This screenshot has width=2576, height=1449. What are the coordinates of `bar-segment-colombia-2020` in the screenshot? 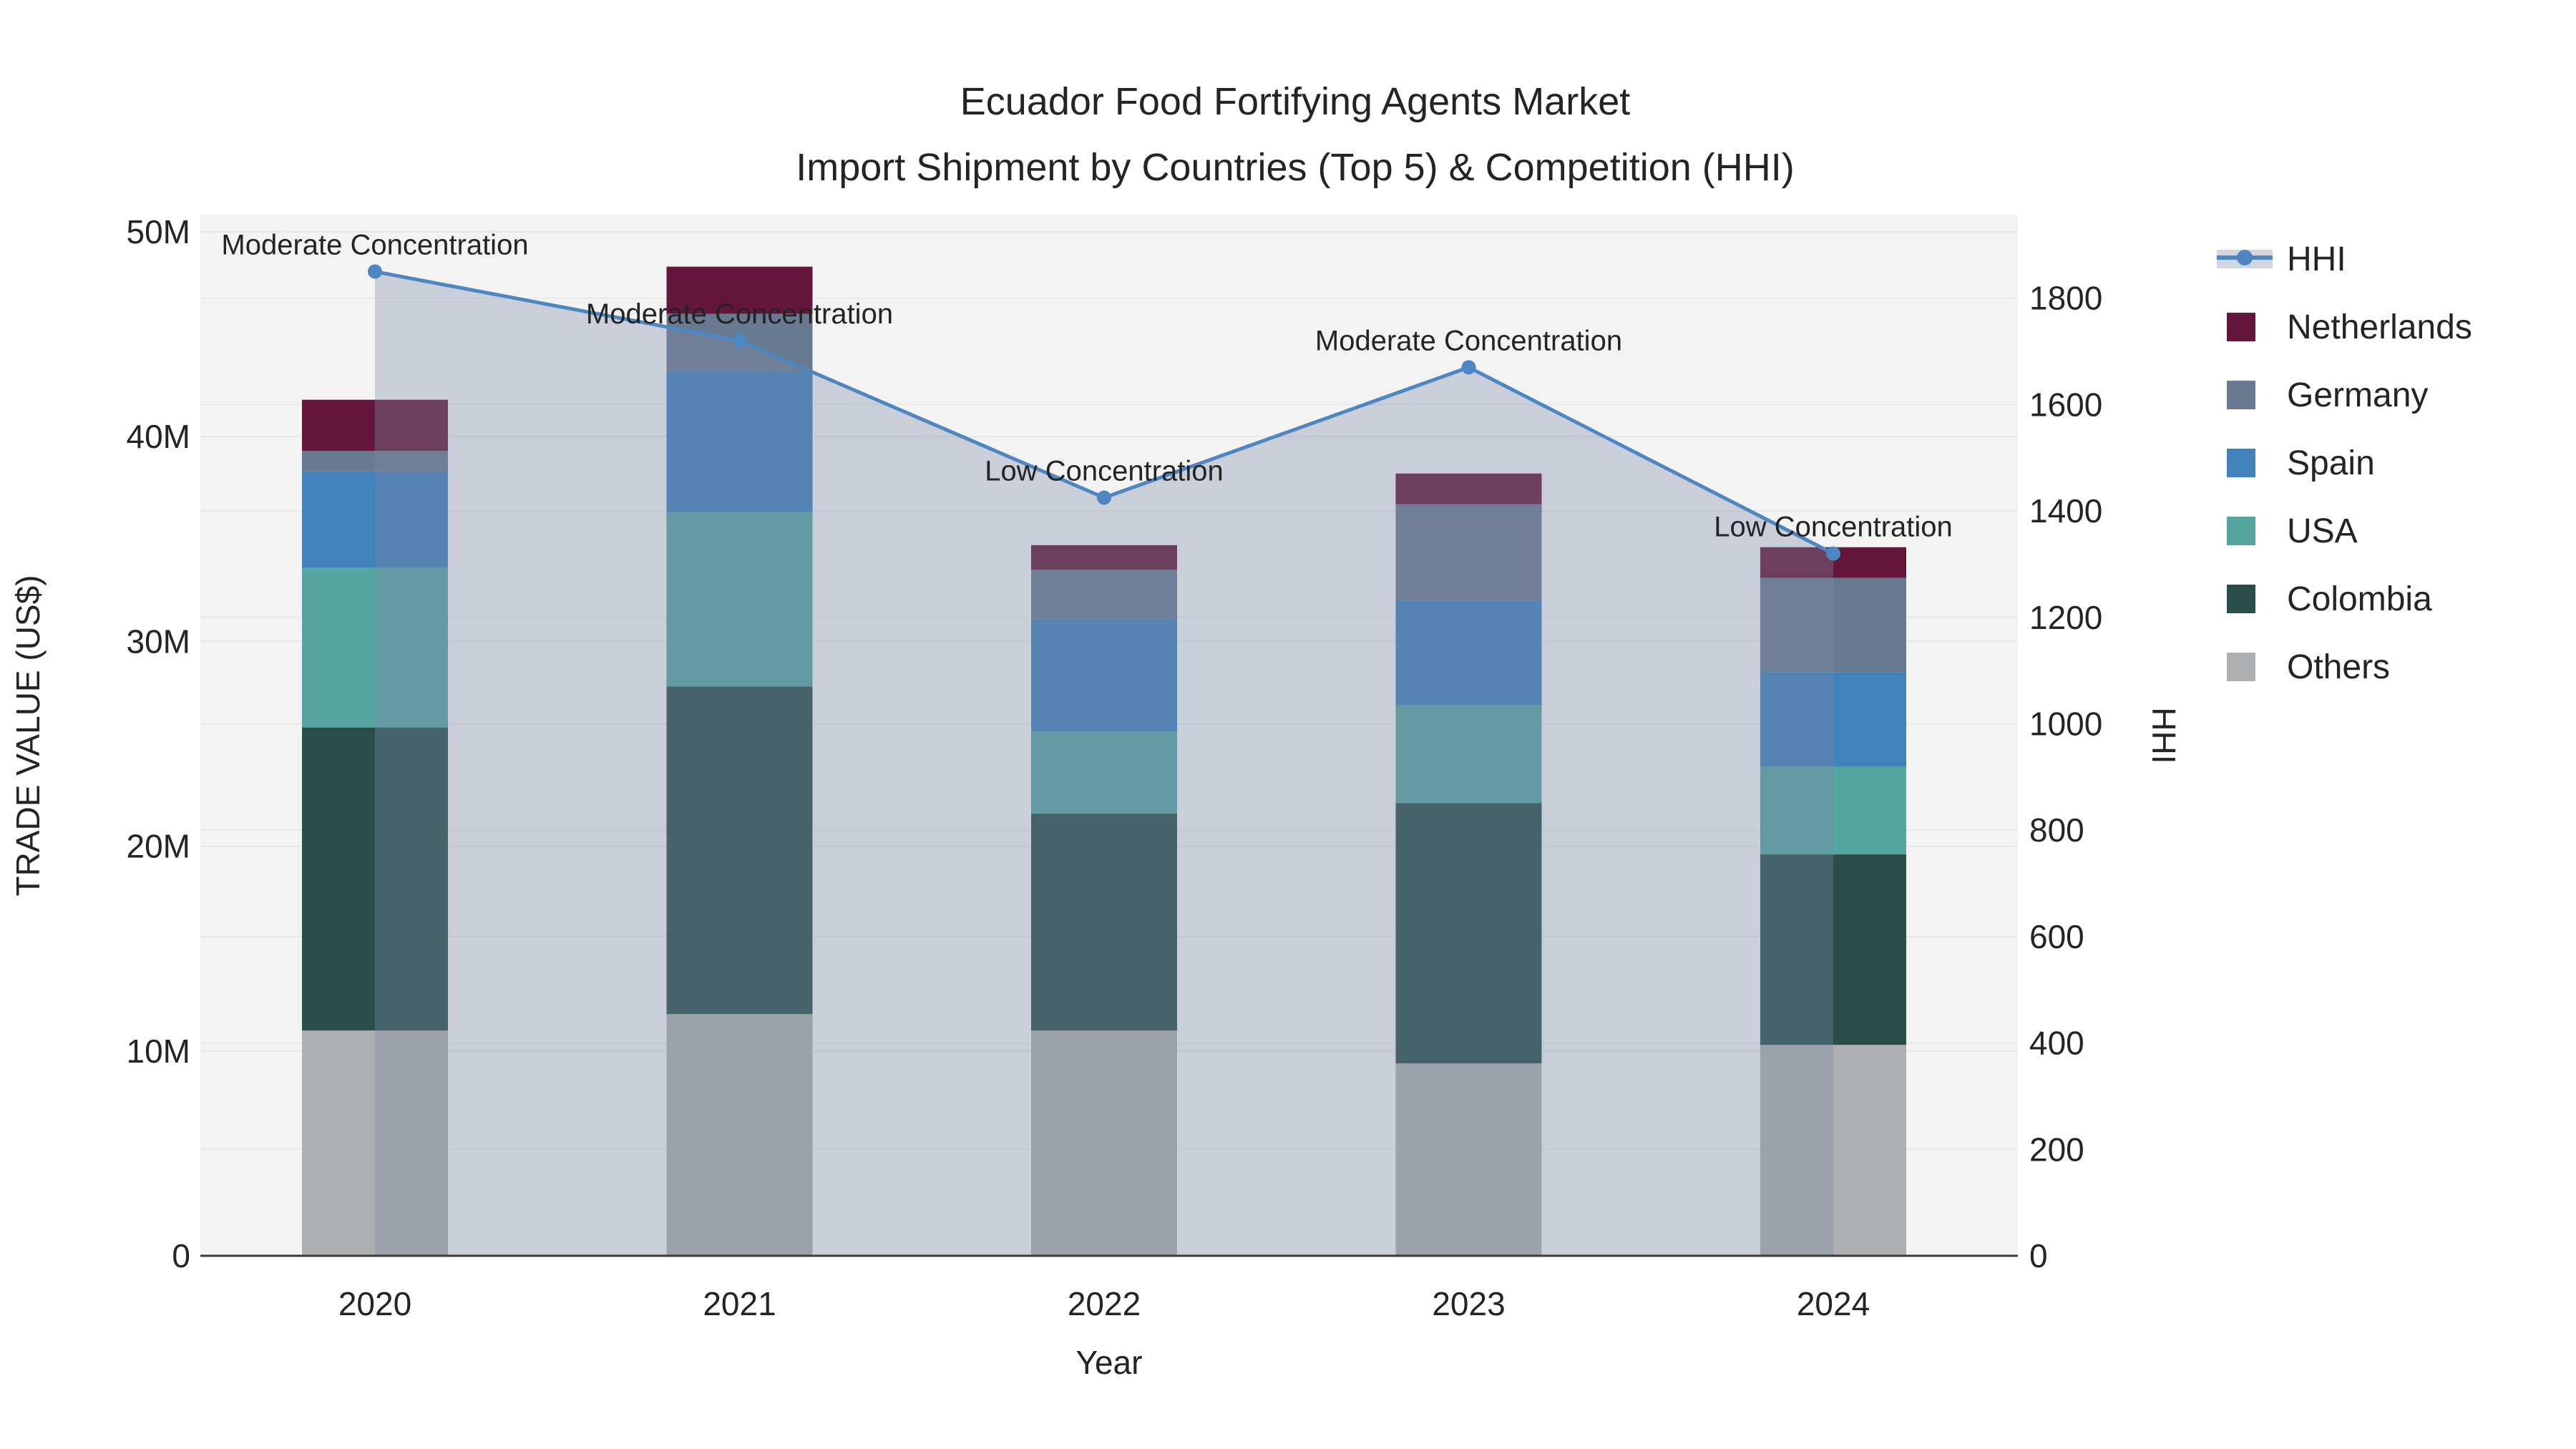 It's located at (375, 879).